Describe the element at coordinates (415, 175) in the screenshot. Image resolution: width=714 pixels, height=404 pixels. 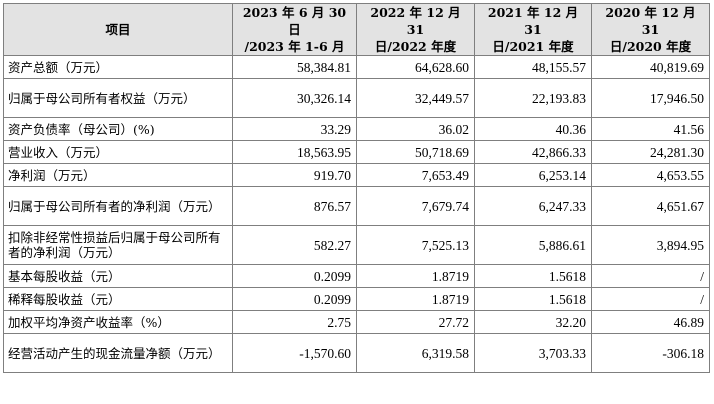
I see `cell-value: 7,653.49` at that location.